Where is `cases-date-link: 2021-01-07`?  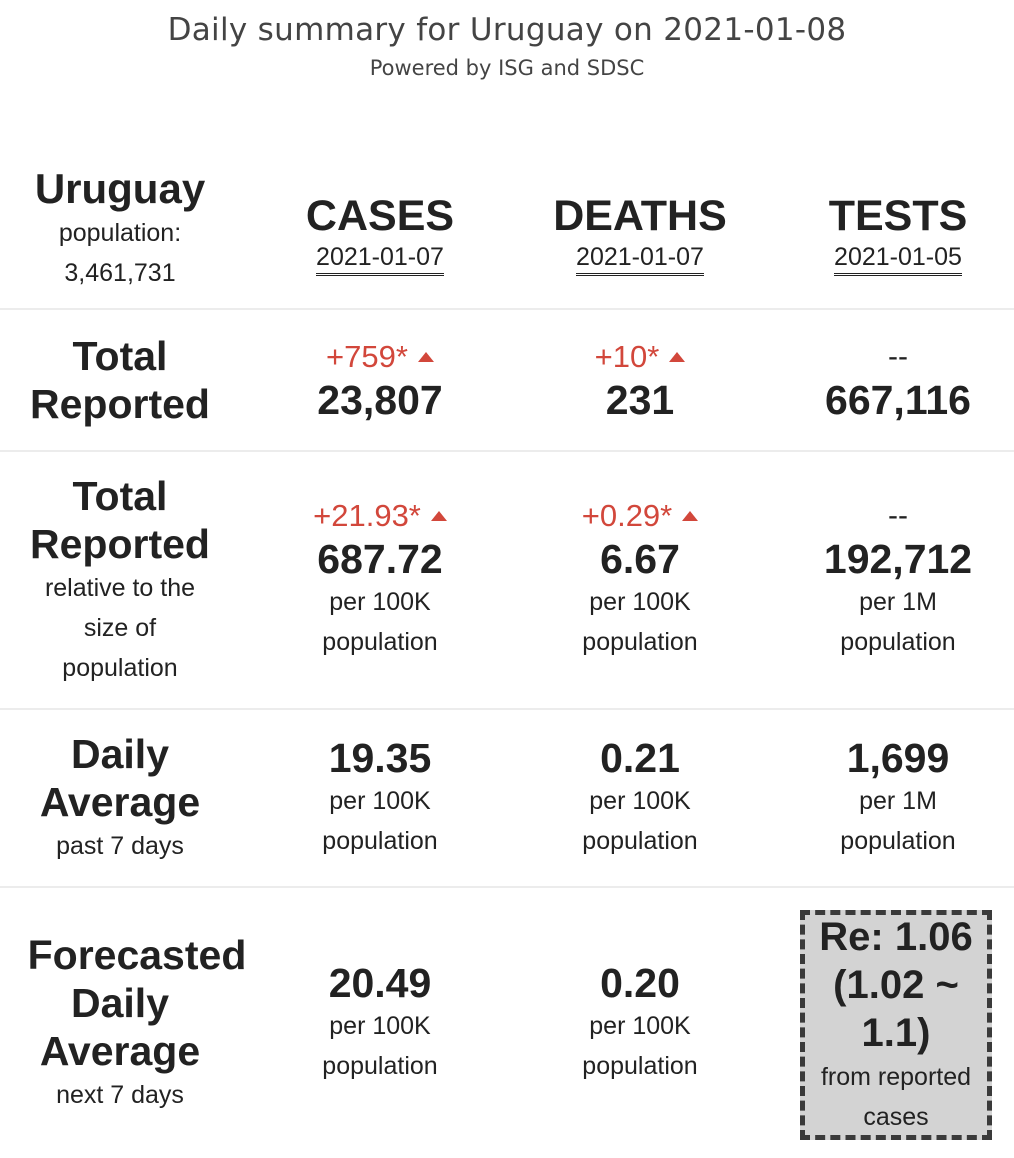 cases-date-link: 2021-01-07 is located at coordinates (380, 258).